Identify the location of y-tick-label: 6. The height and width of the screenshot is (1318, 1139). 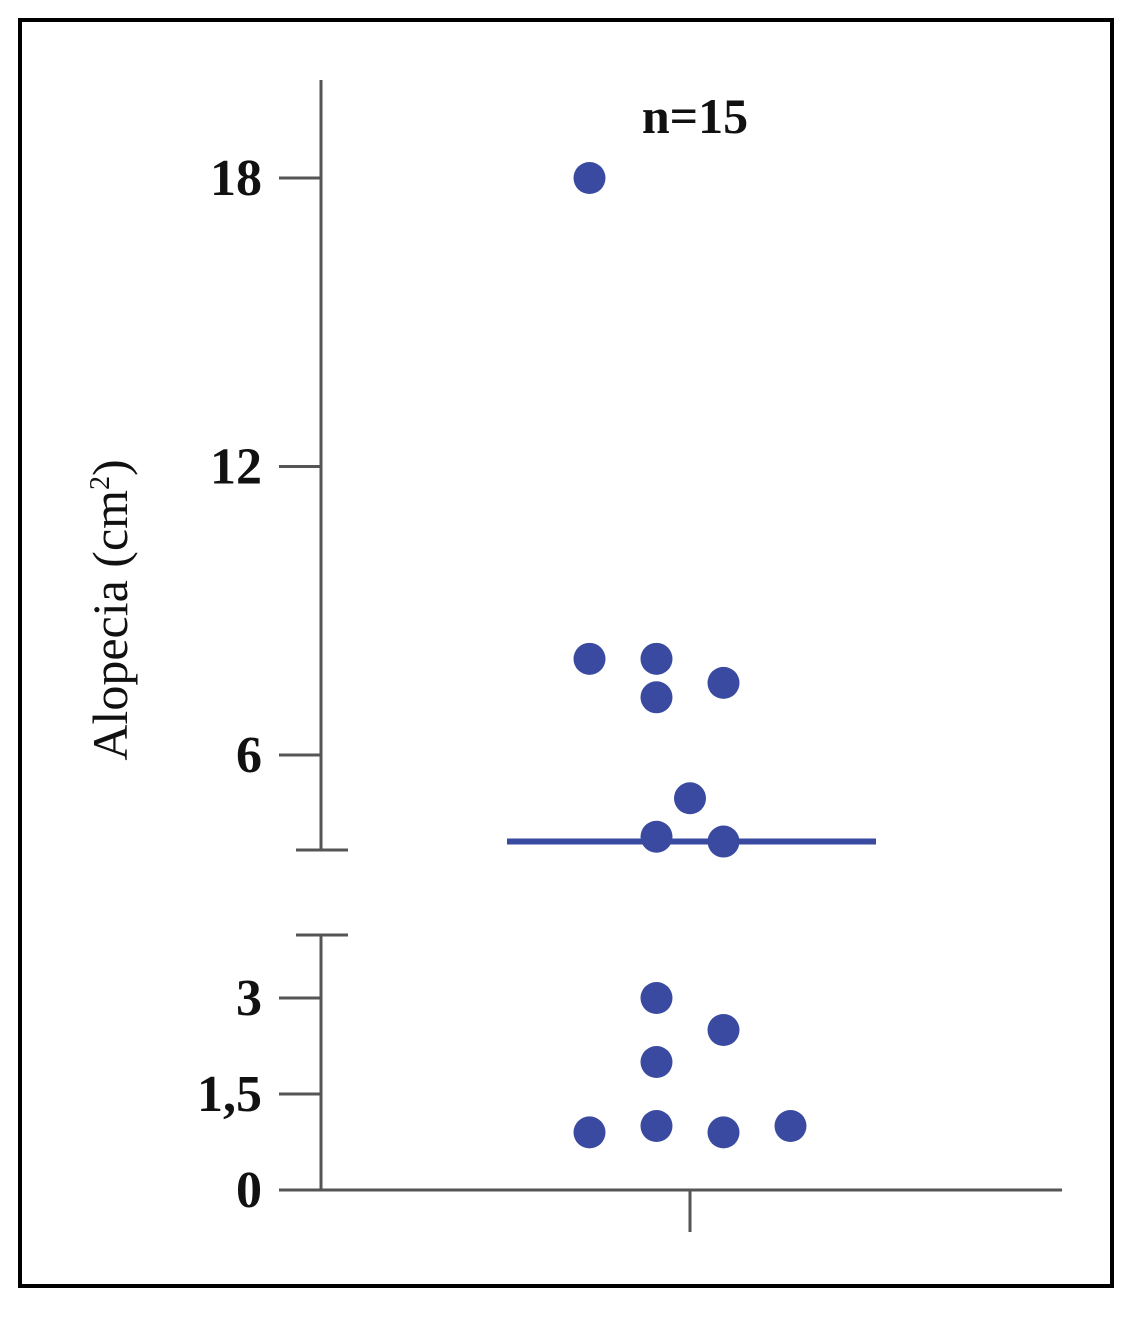
(249, 755).